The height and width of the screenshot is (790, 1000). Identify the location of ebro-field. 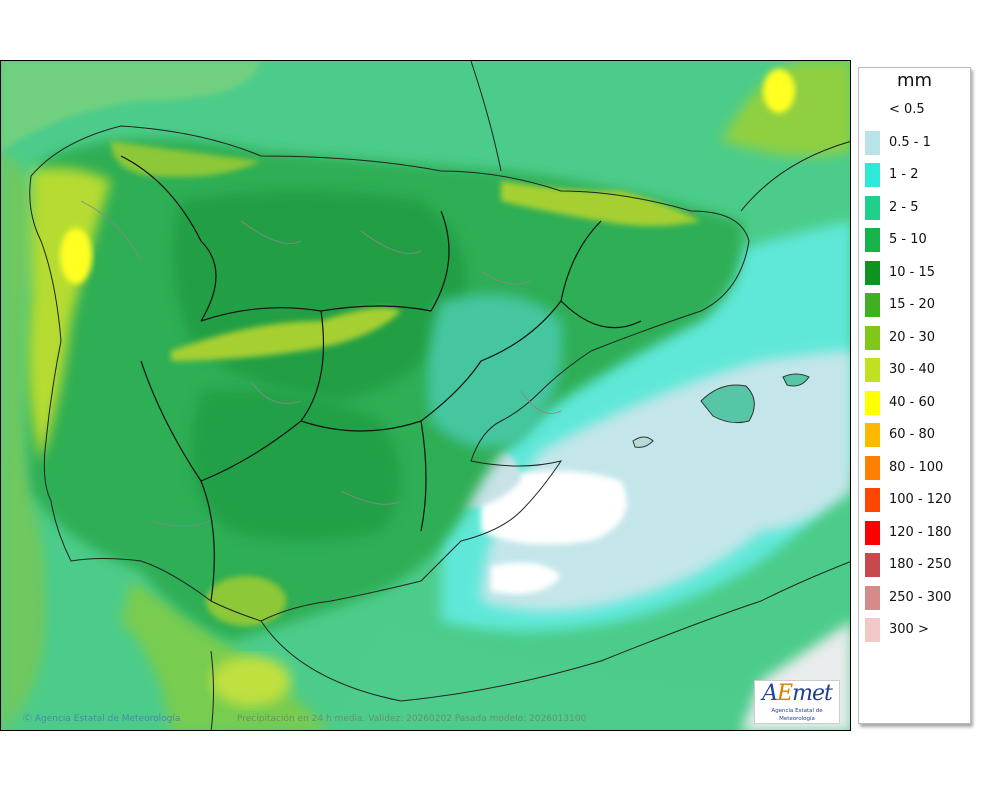
(495, 371).